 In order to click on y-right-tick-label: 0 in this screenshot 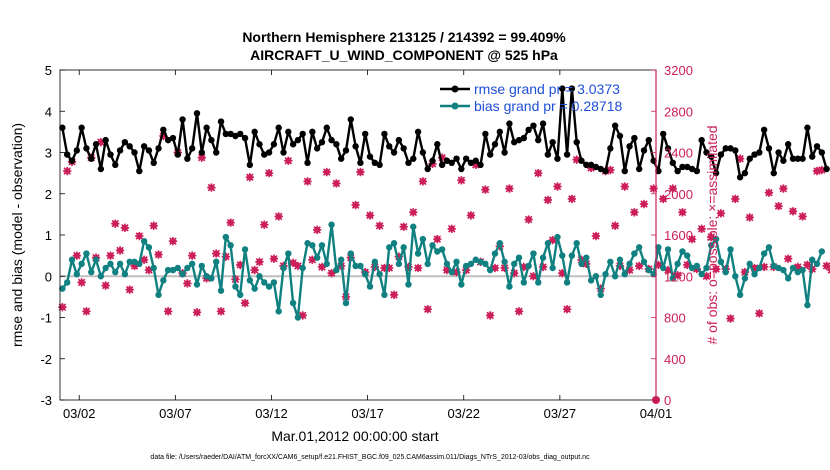, I will do `click(667, 400)`.